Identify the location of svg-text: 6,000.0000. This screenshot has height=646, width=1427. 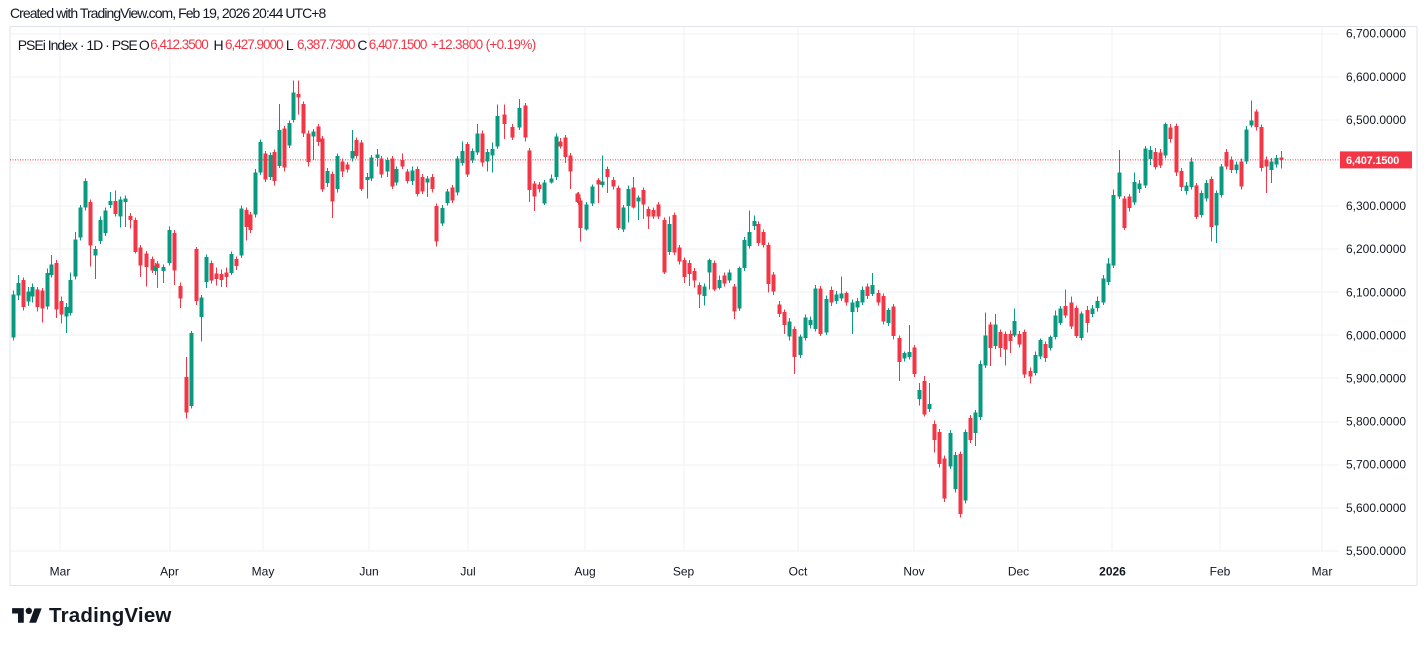
(1376, 335).